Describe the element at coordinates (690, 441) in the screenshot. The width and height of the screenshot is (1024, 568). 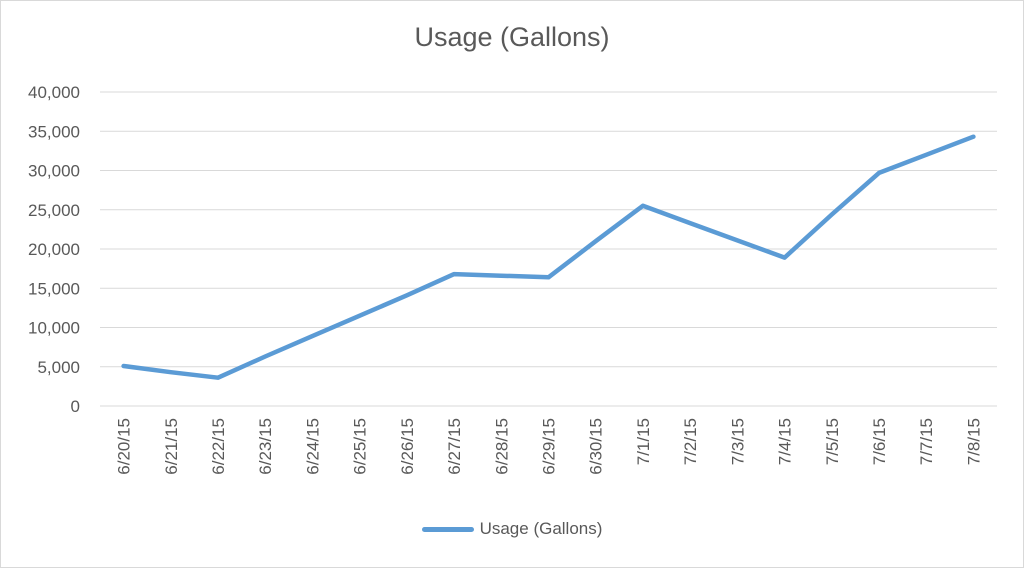
I see `x-tick-label: 7/2/15` at that location.